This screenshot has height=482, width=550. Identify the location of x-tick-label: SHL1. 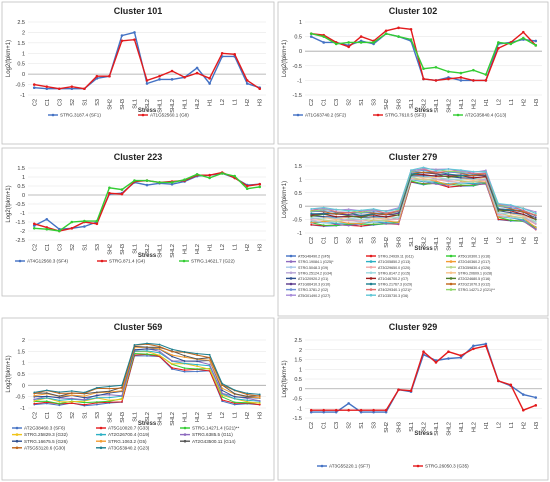
(161, 419).